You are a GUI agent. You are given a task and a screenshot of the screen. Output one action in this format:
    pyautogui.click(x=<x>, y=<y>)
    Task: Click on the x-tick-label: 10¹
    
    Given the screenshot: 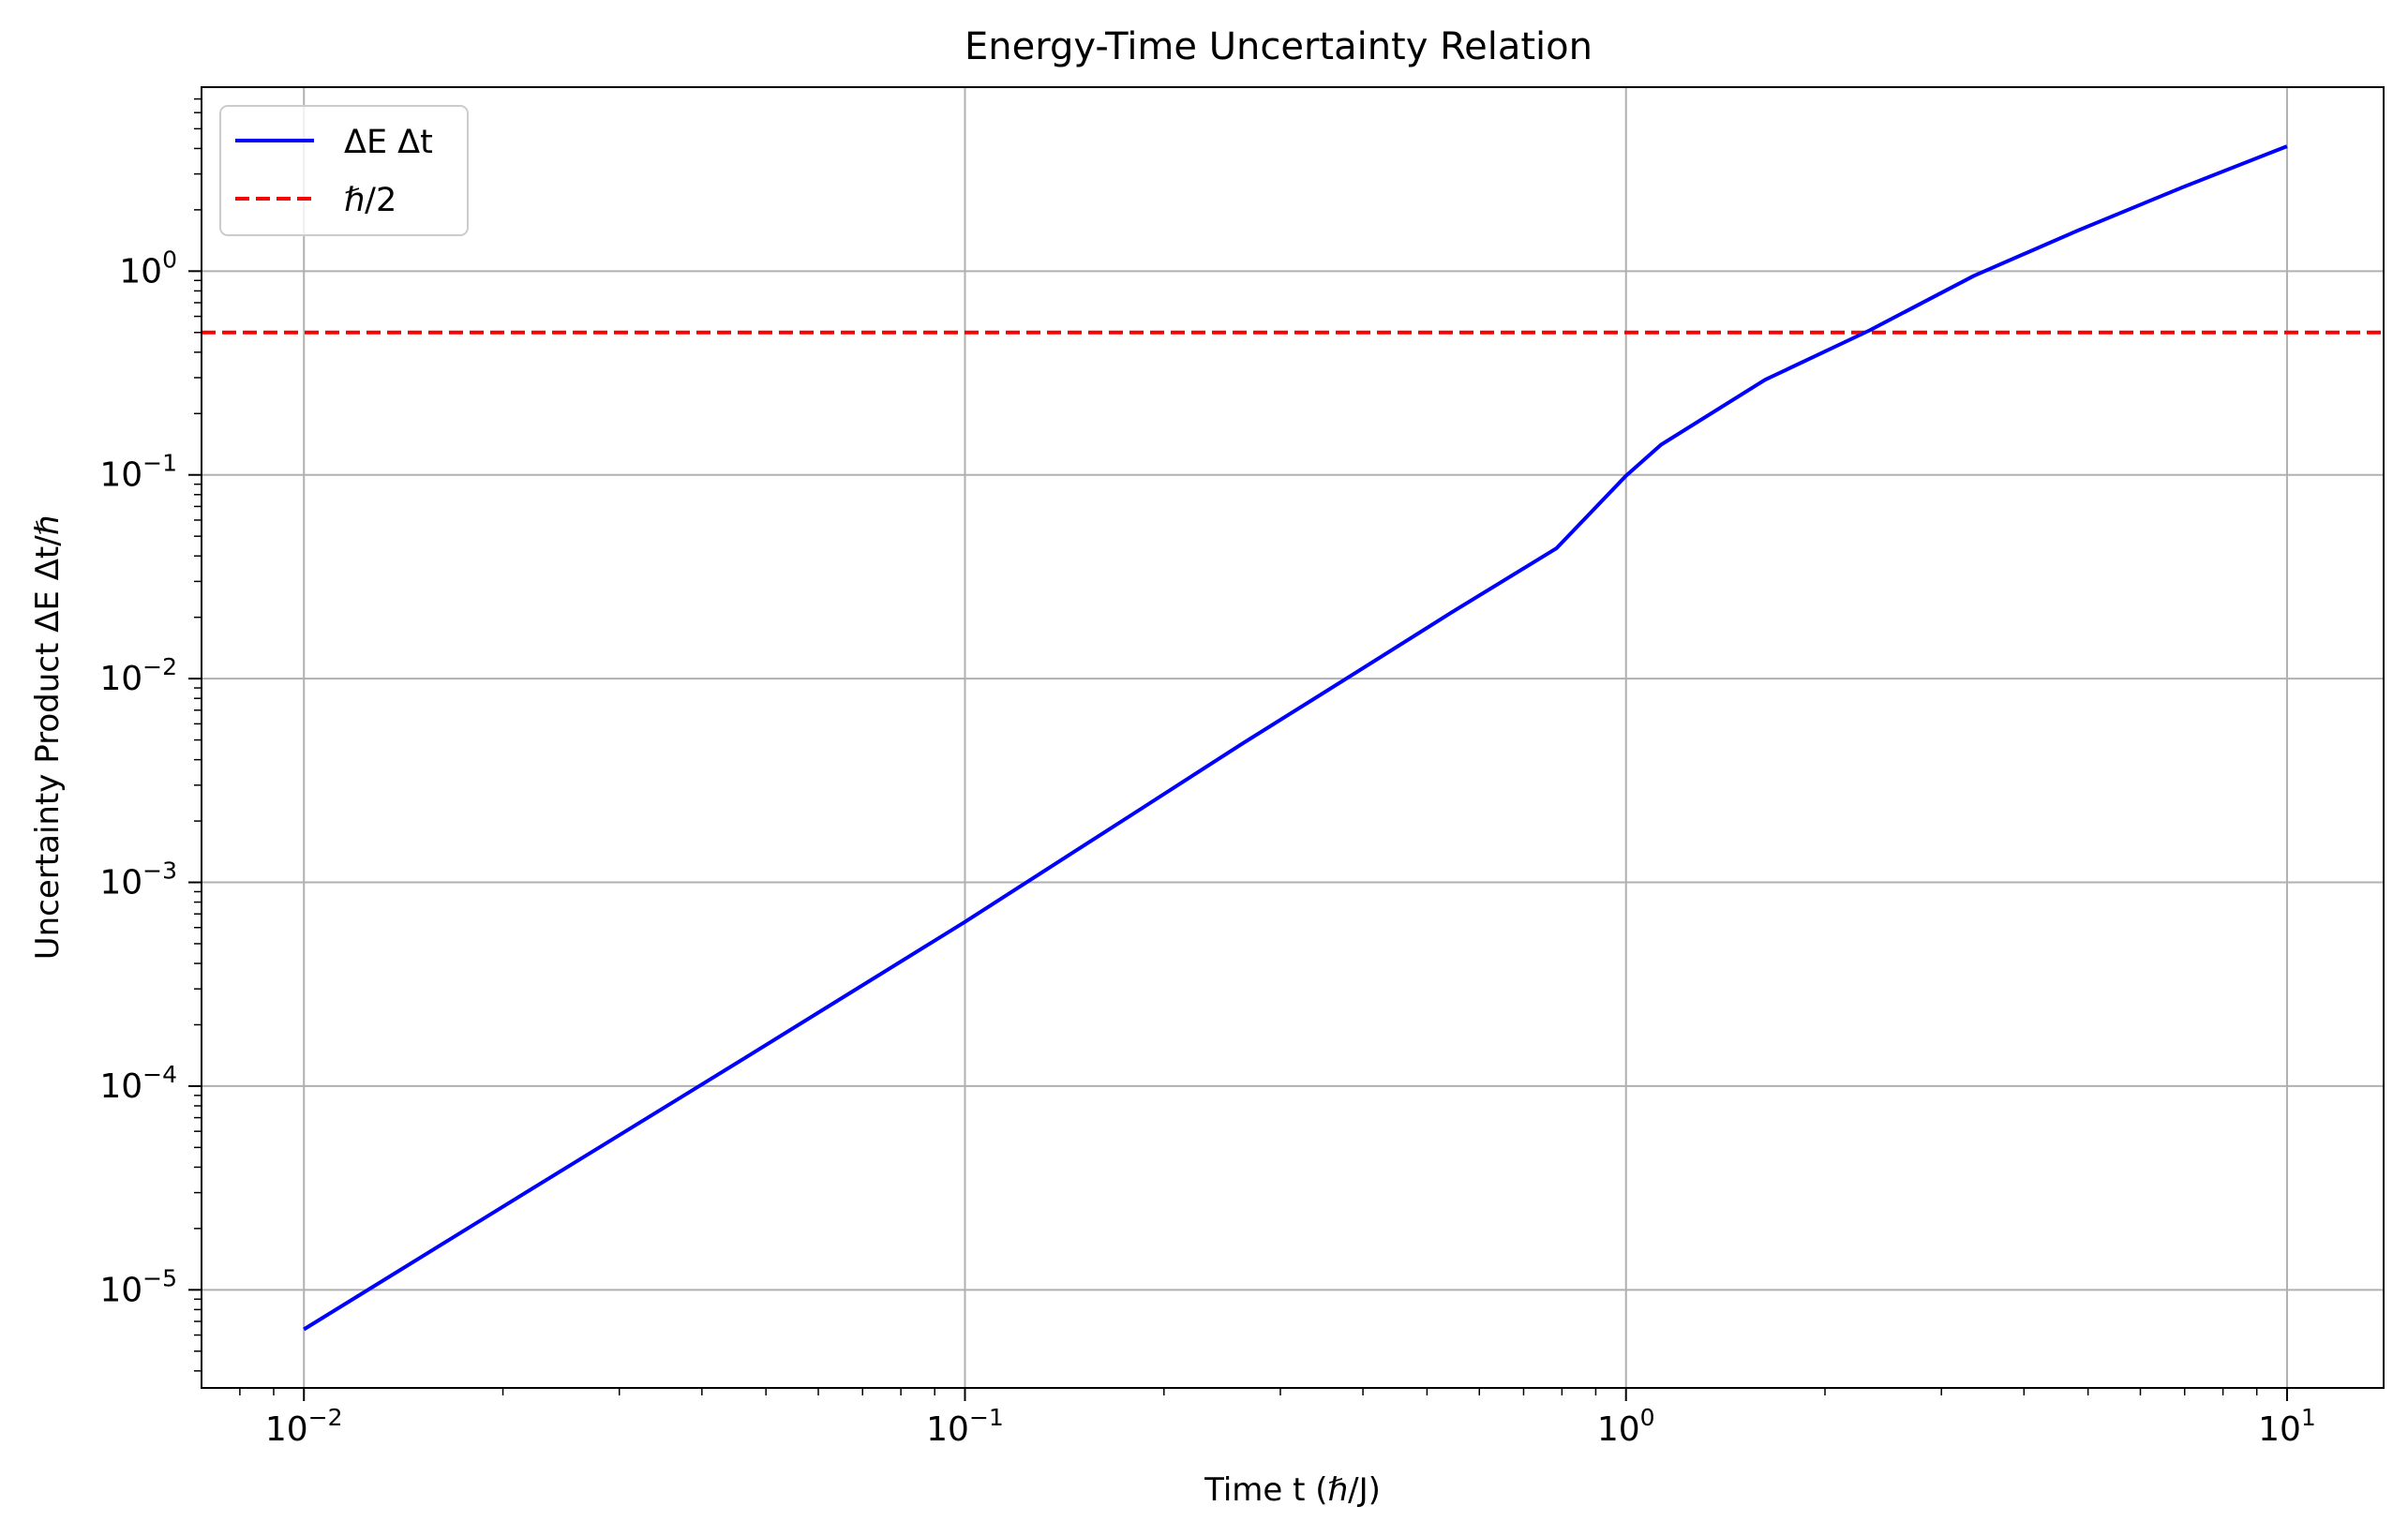 What is the action you would take?
    pyautogui.click(x=2287, y=1426)
    